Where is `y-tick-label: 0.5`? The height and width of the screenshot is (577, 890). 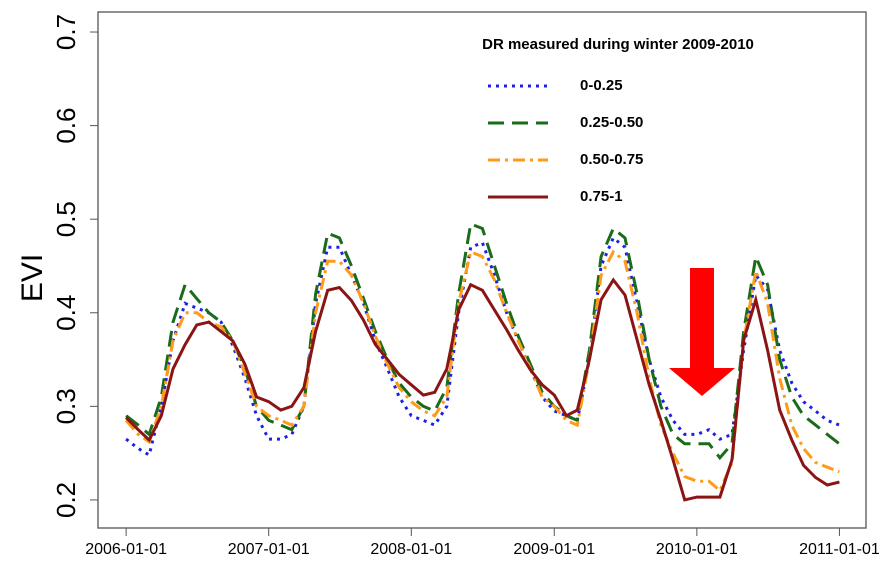 y-tick-label: 0.5 is located at coordinates (66, 219).